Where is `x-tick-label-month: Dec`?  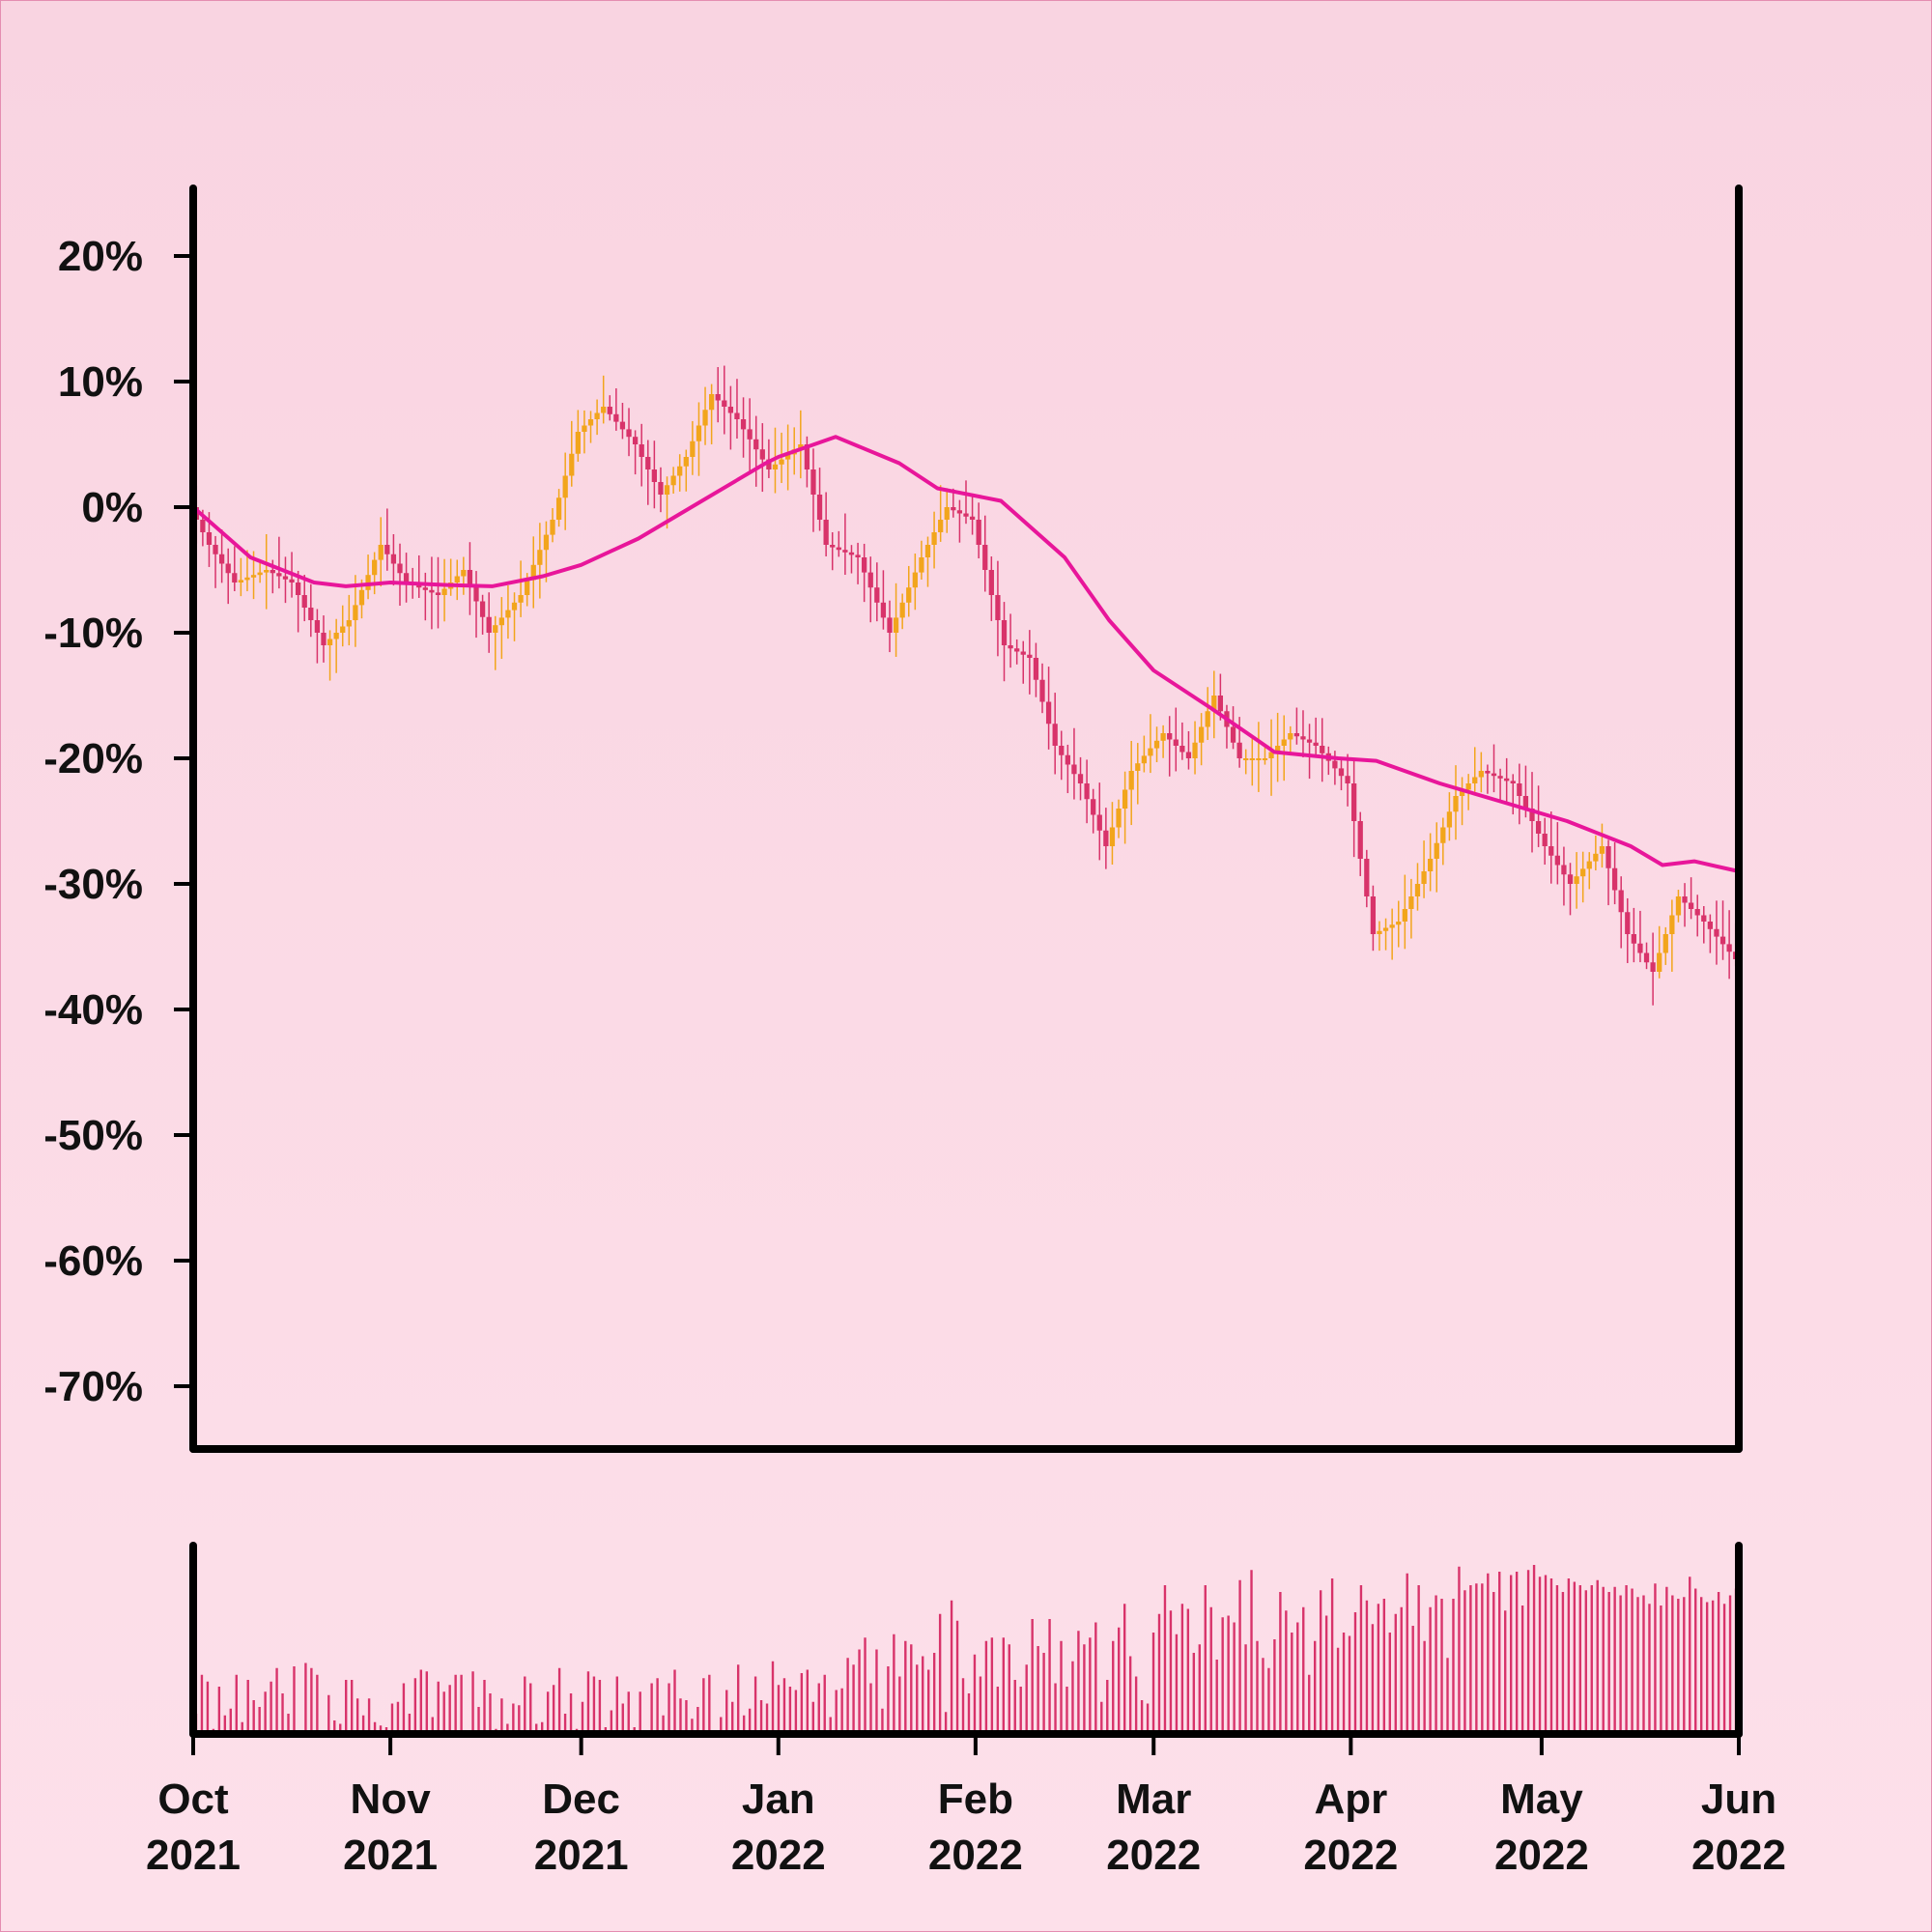
x-tick-label-month: Dec is located at coordinates (581, 1799).